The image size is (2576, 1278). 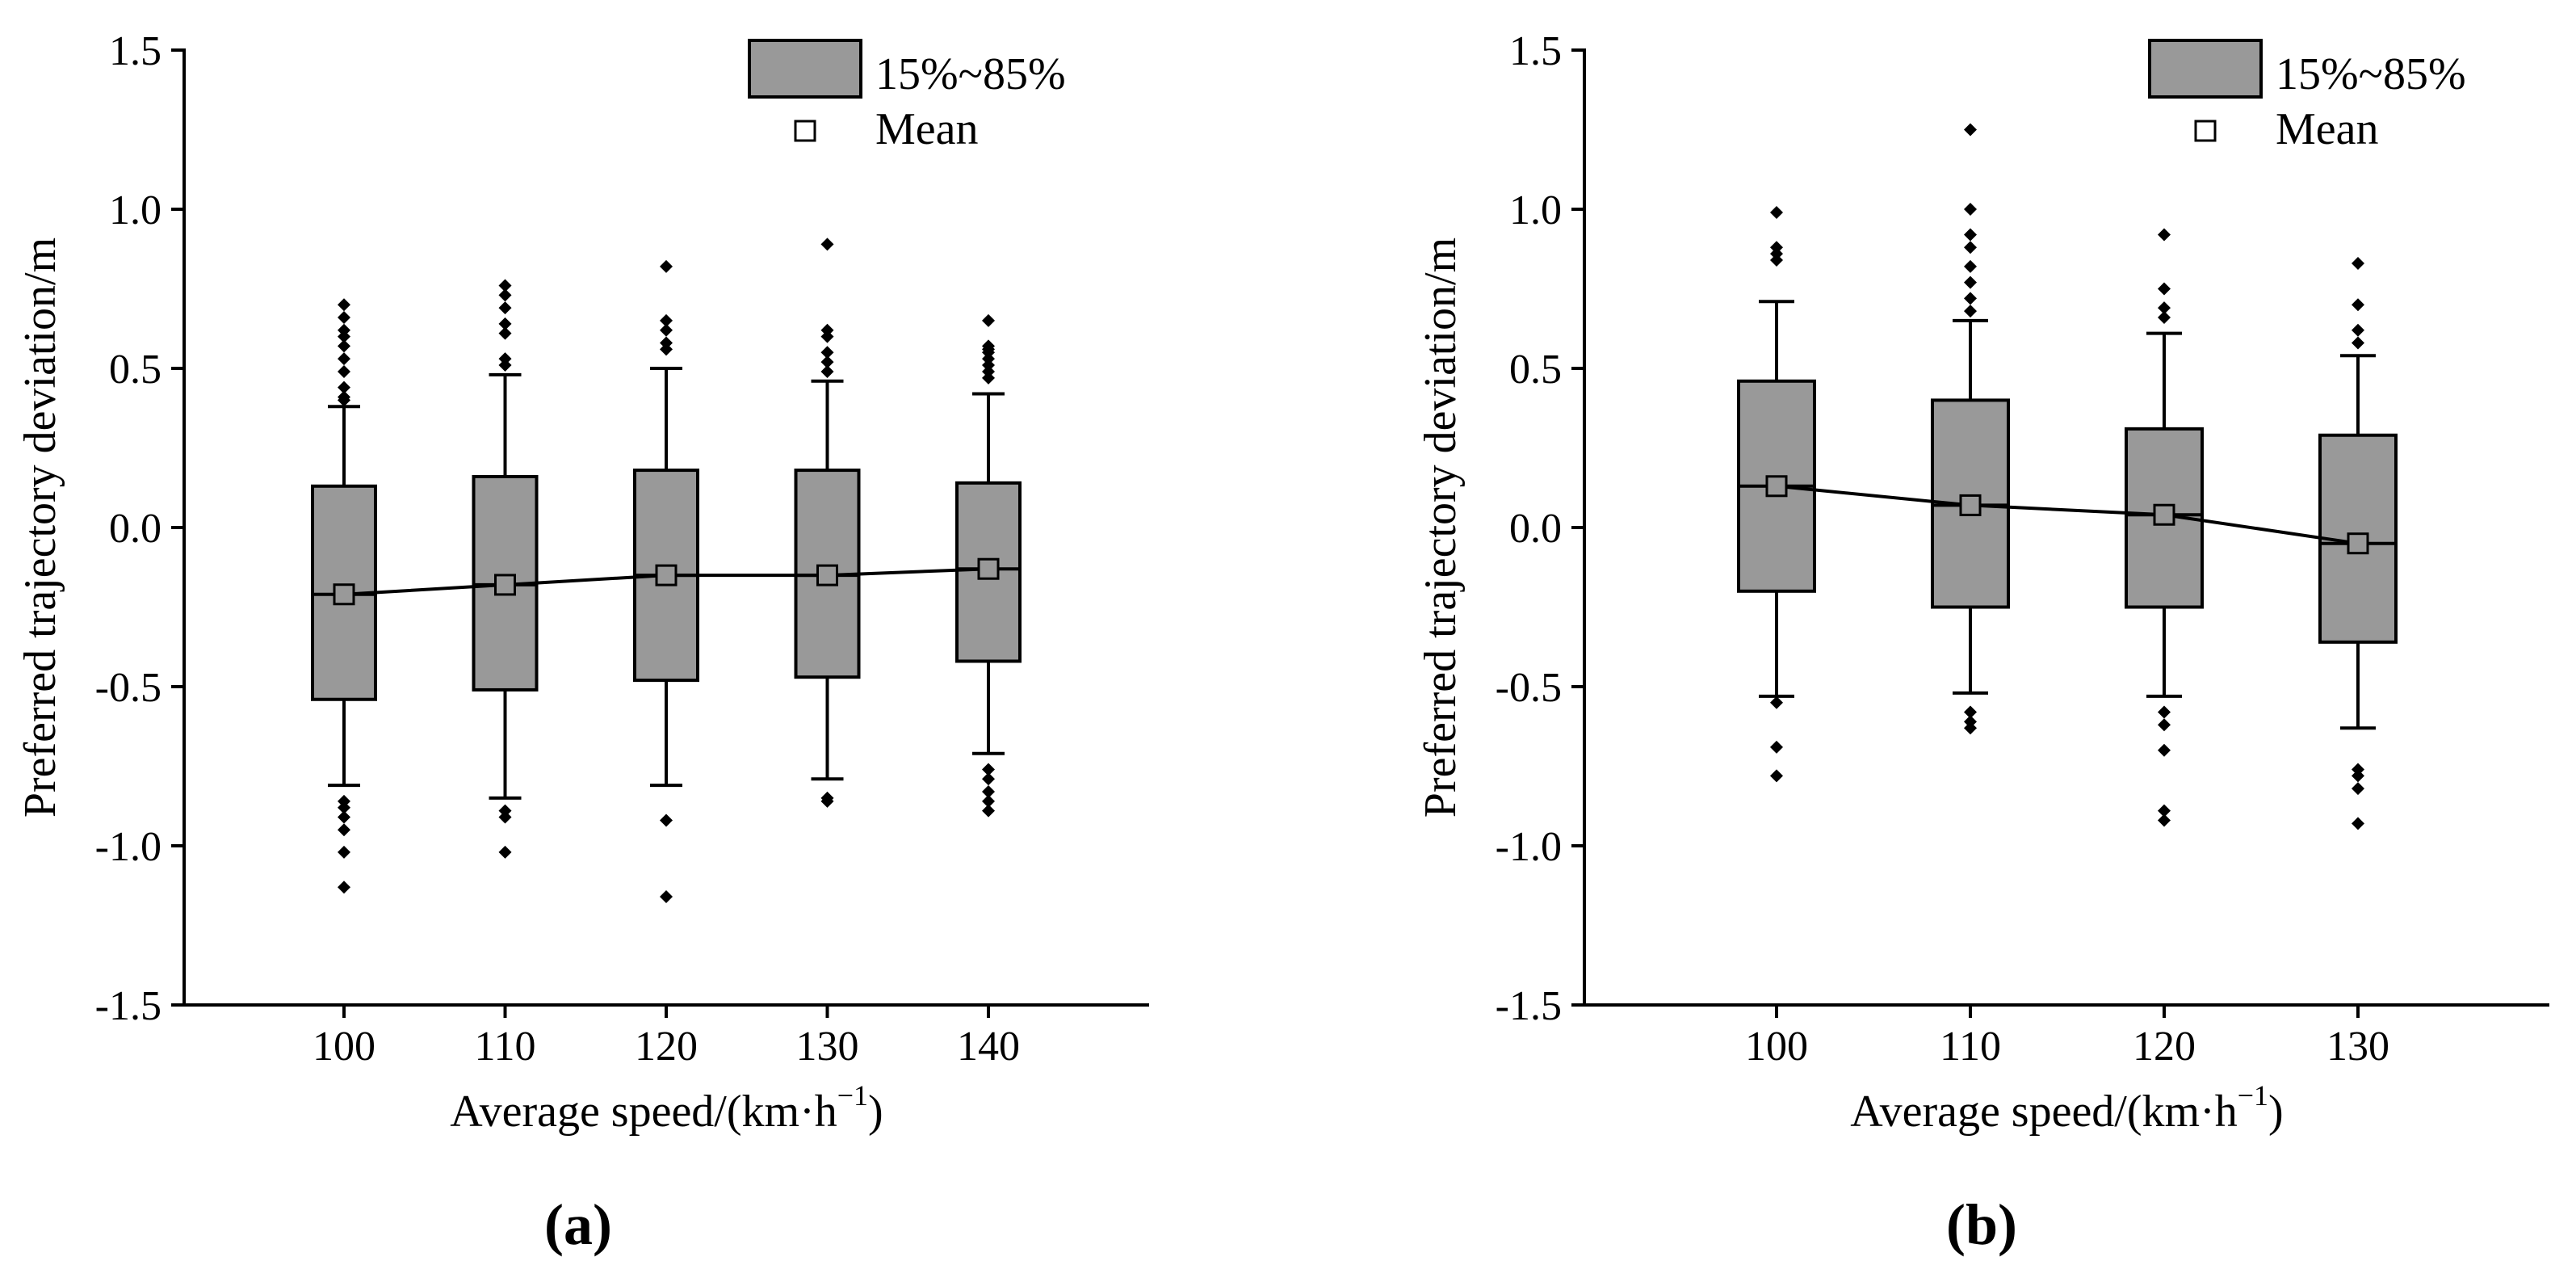 What do you see at coordinates (344, 1047) in the screenshot?
I see `x-tick-label: 100` at bounding box center [344, 1047].